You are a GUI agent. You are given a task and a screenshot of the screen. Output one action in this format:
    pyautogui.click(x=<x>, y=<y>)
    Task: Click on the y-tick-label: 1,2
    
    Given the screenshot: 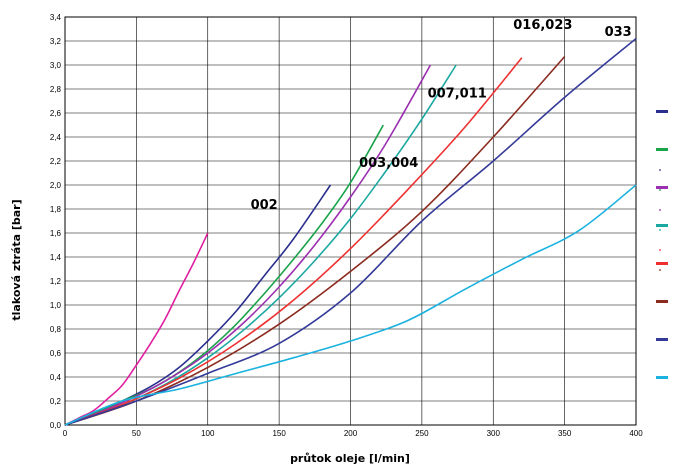 What is the action you would take?
    pyautogui.click(x=56, y=281)
    